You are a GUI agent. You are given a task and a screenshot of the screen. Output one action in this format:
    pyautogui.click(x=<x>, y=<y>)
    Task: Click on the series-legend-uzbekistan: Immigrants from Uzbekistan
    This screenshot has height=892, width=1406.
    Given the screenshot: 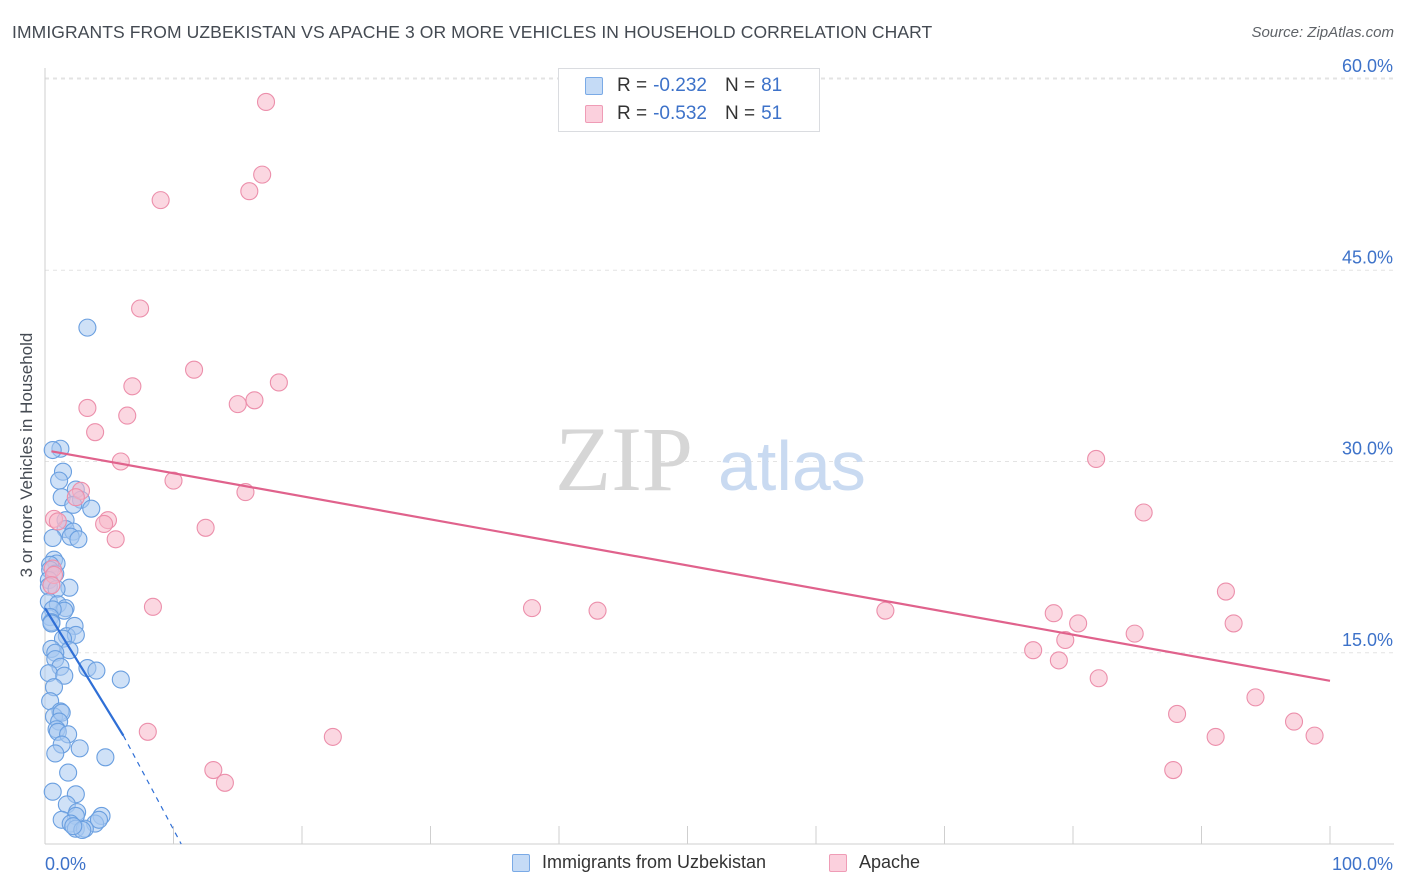 What is the action you would take?
    pyautogui.click(x=639, y=862)
    